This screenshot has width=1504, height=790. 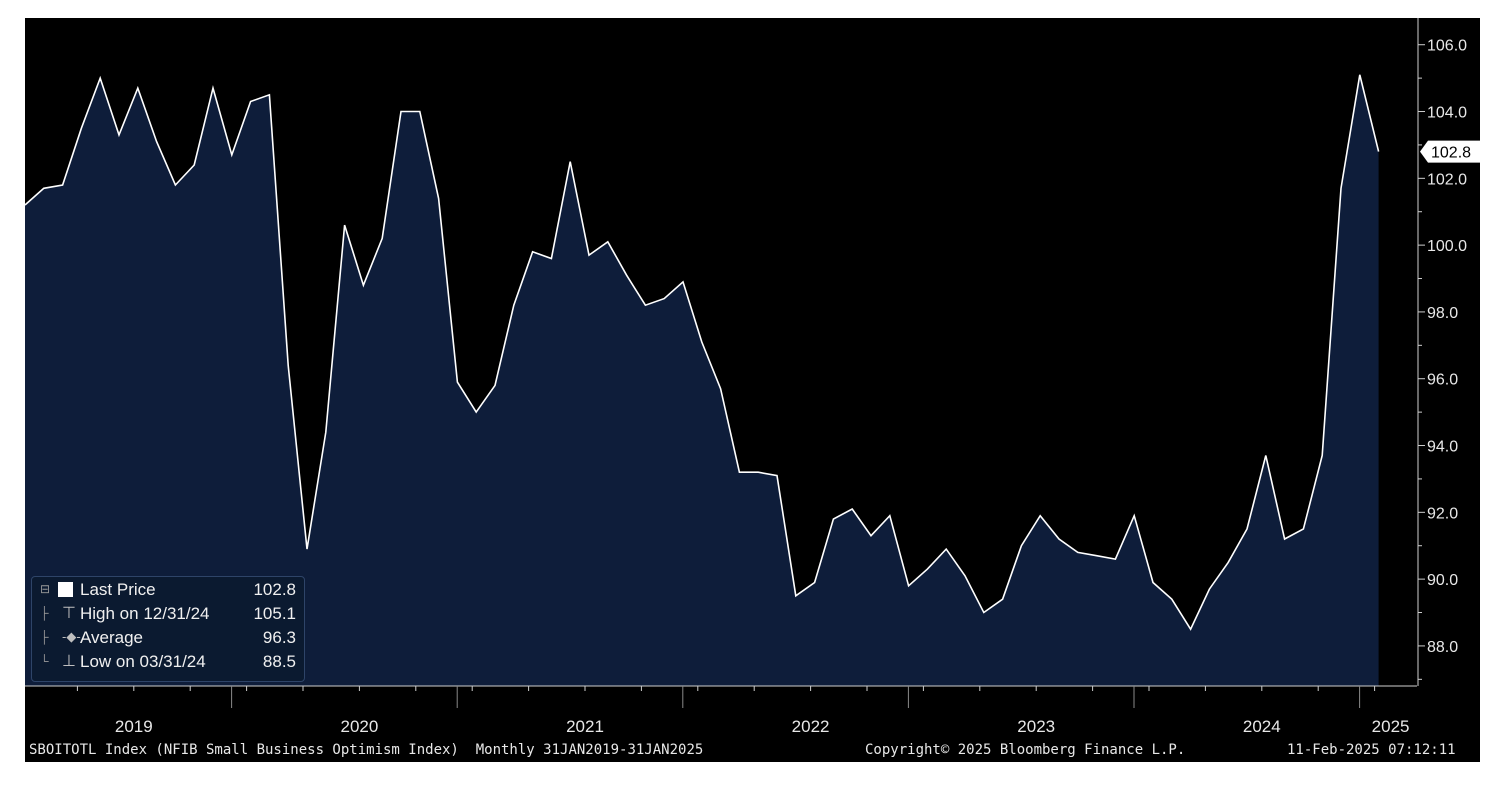 I want to click on y-tick-label: 88.0, so click(x=1442, y=647).